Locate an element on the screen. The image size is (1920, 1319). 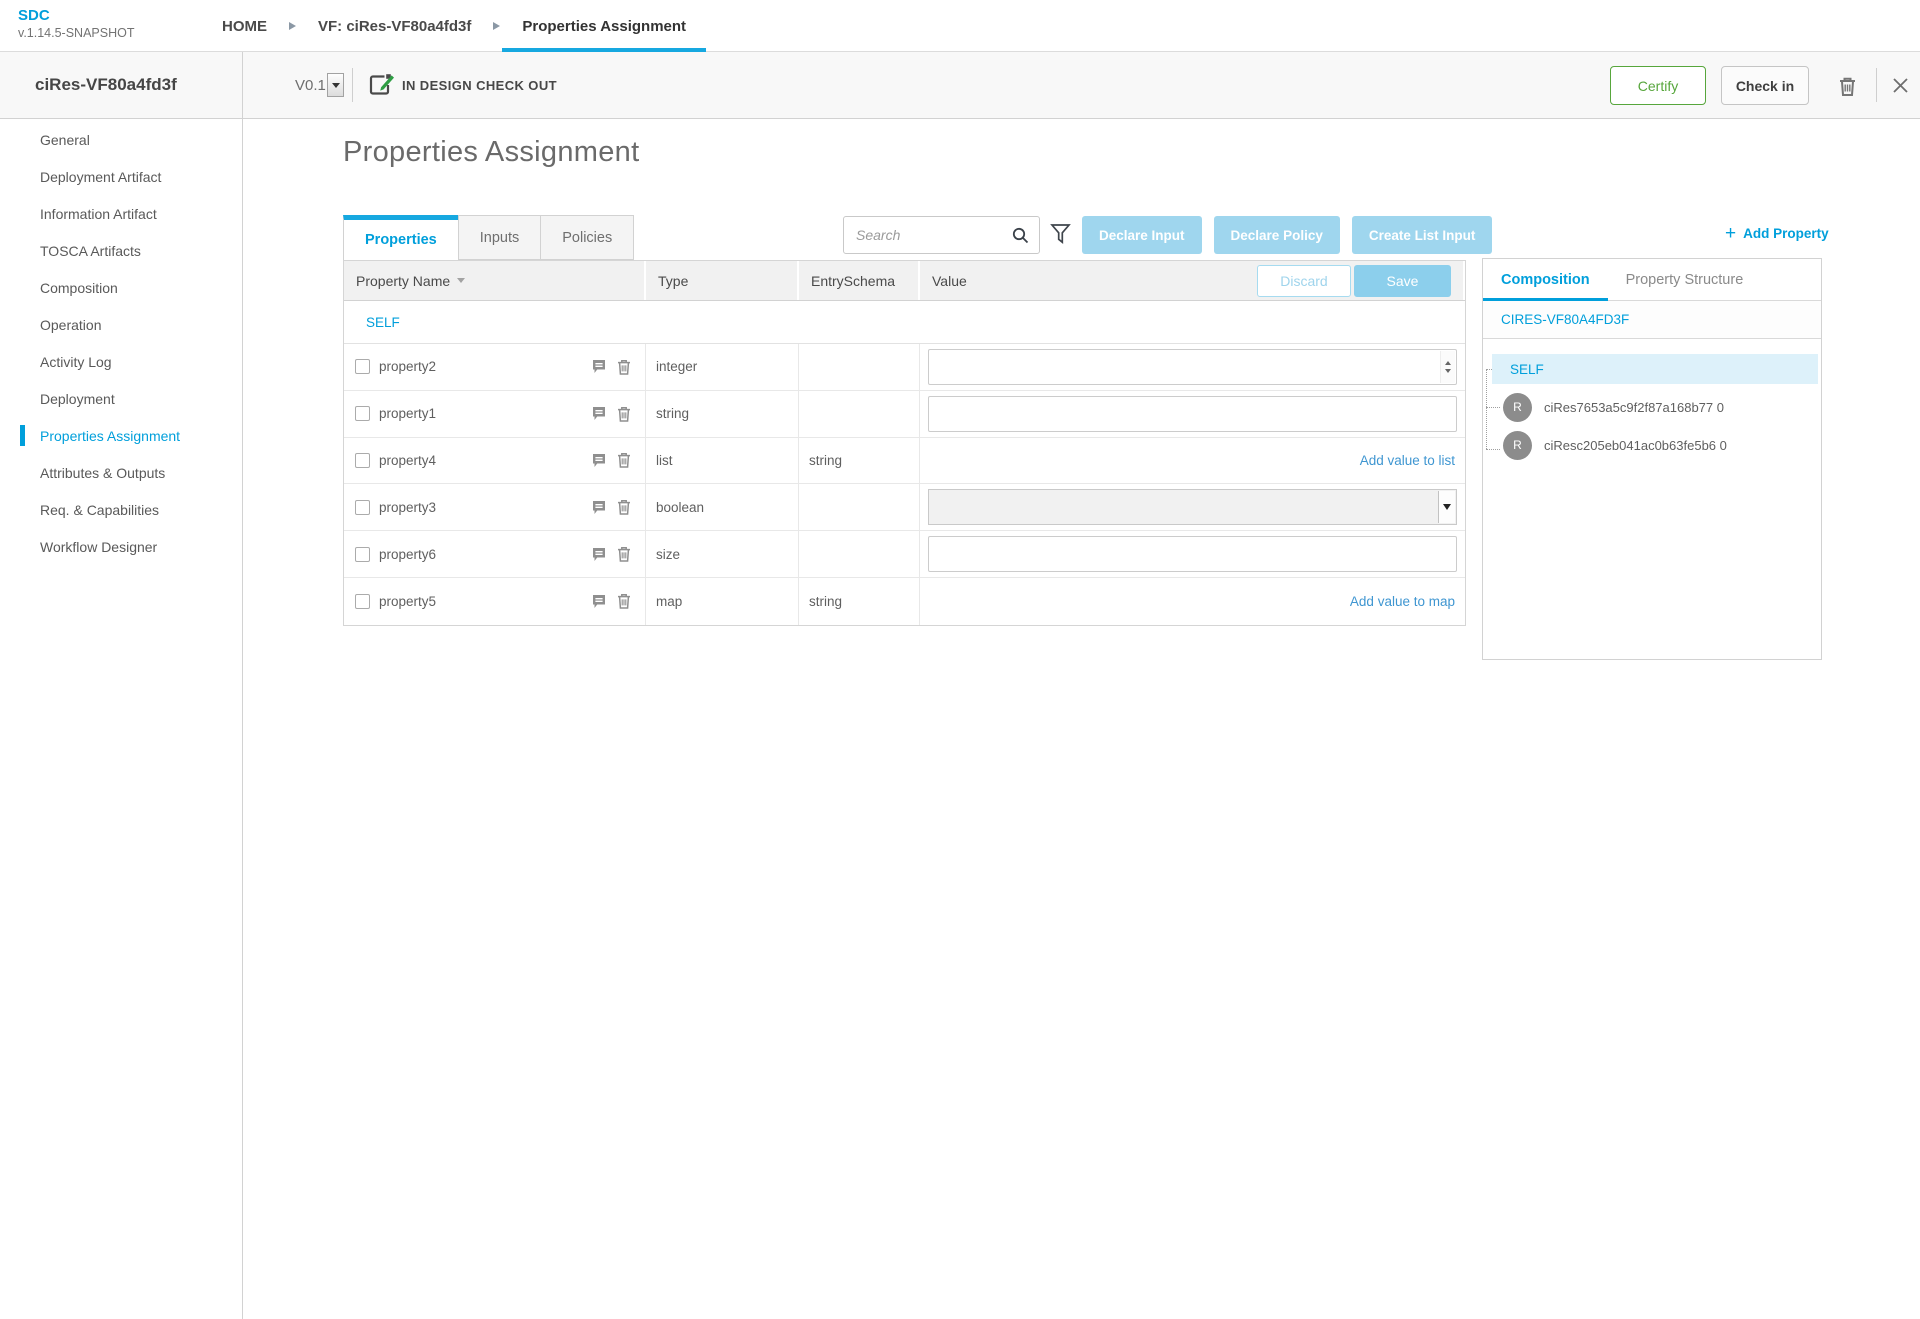
table-group-self: SELF is located at coordinates (904, 322).